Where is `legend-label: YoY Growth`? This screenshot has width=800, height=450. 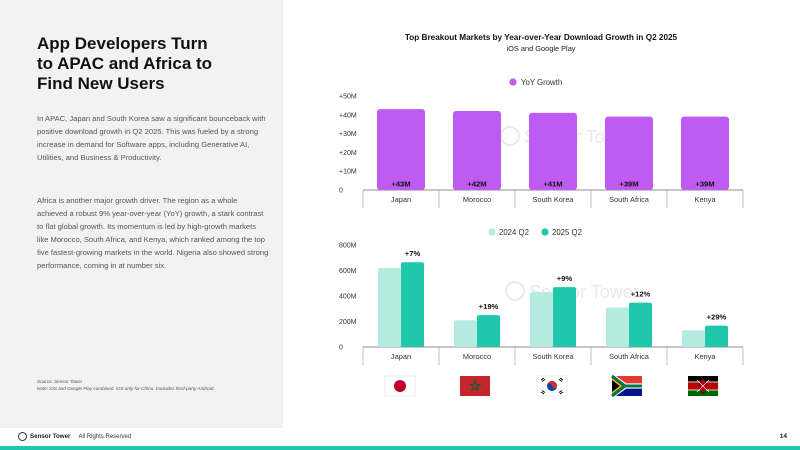
legend-label: YoY Growth is located at coordinates (541, 82).